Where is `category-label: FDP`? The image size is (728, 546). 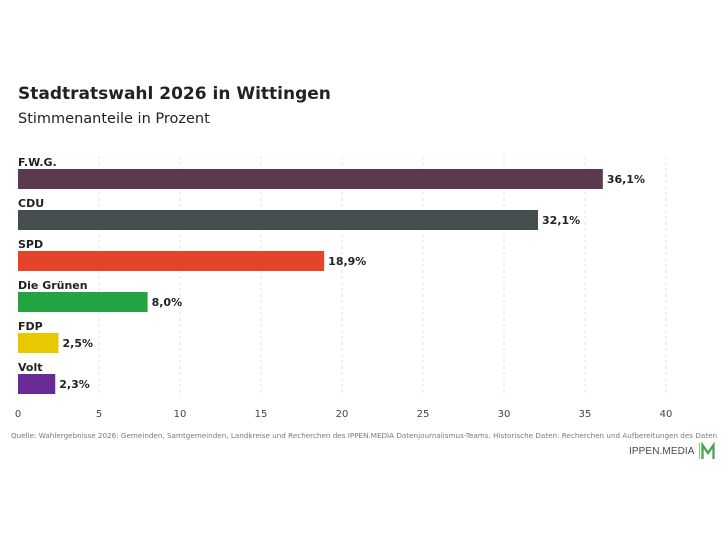
category-label: FDP is located at coordinates (30, 326).